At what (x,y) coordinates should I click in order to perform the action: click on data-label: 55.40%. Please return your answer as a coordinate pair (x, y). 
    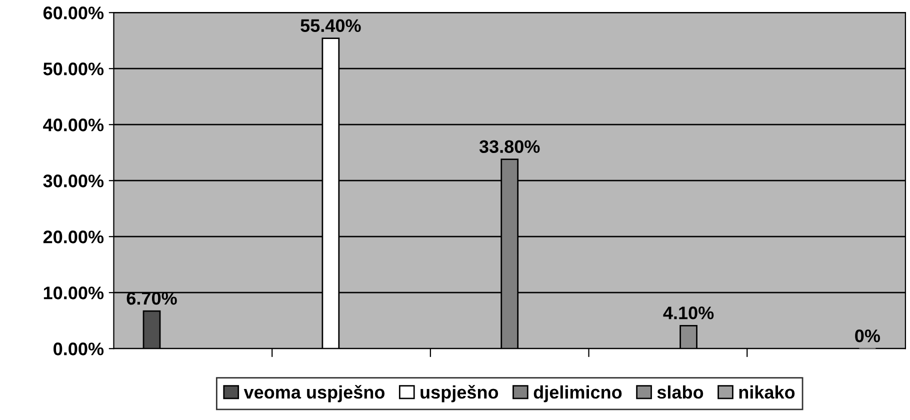
    Looking at the image, I should click on (330, 25).